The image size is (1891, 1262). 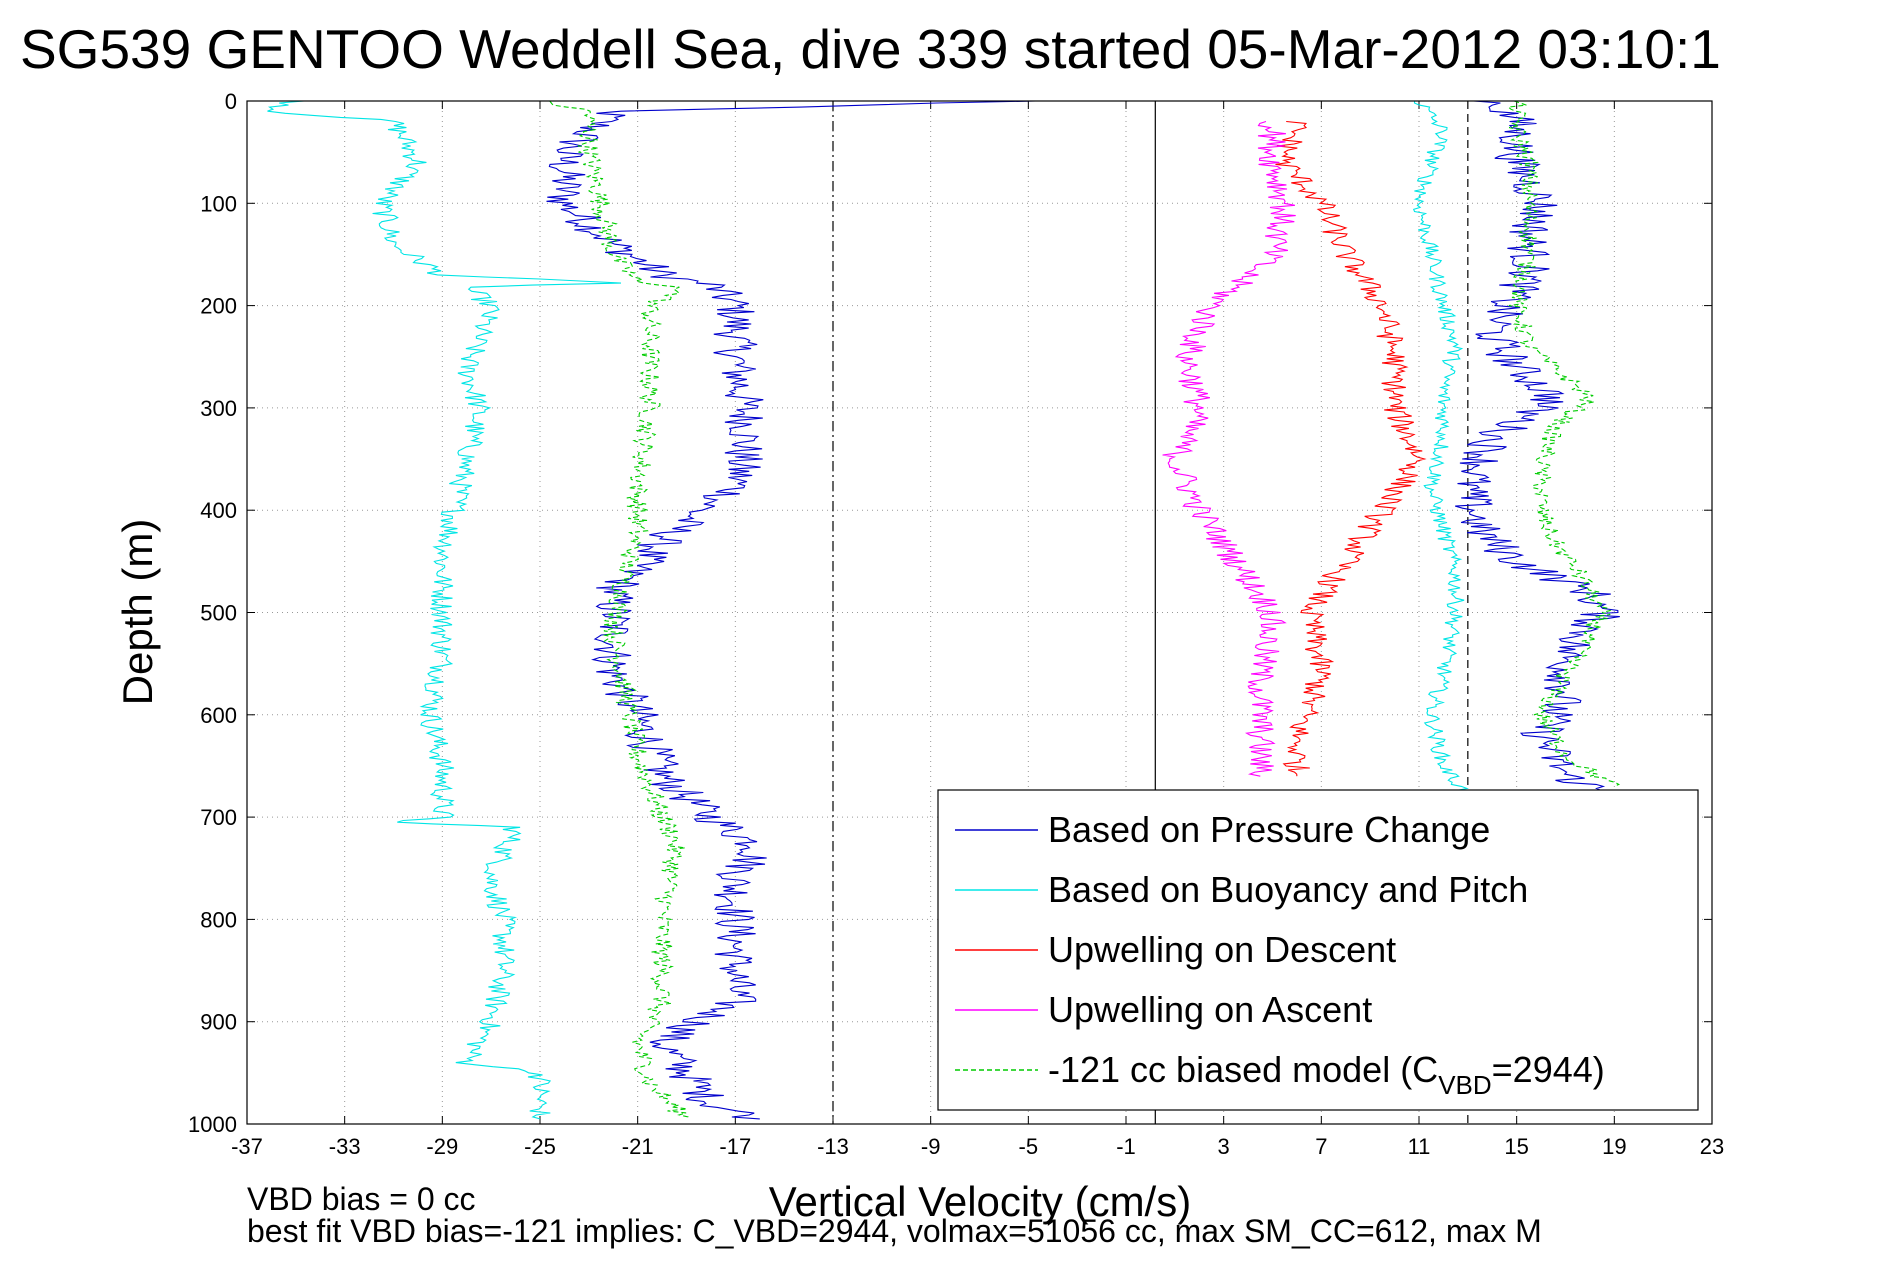 I want to click on series-line-upwelling_descent, so click(x=1351, y=448).